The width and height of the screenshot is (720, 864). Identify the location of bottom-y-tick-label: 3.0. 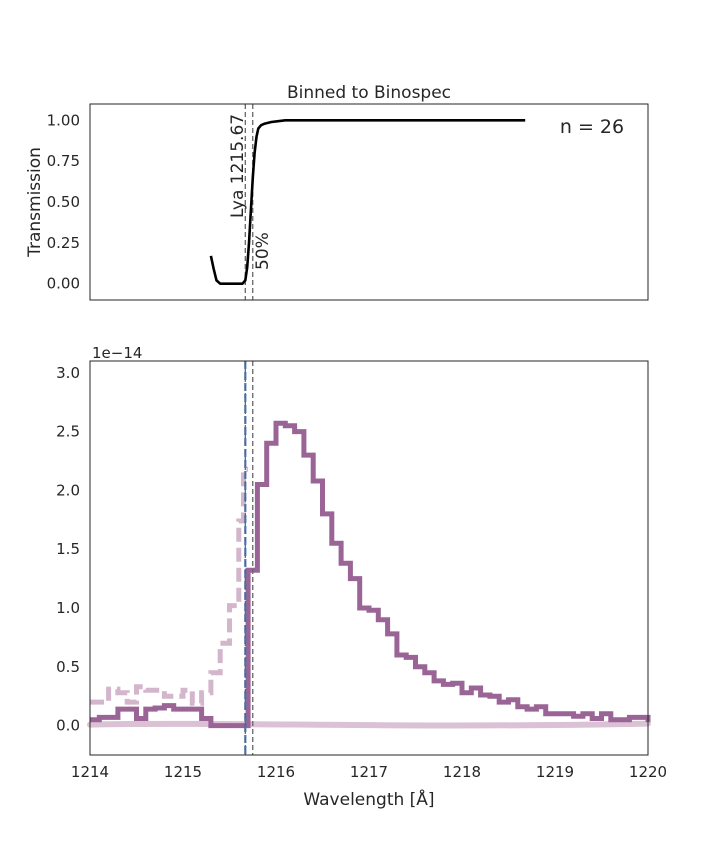
(68, 373).